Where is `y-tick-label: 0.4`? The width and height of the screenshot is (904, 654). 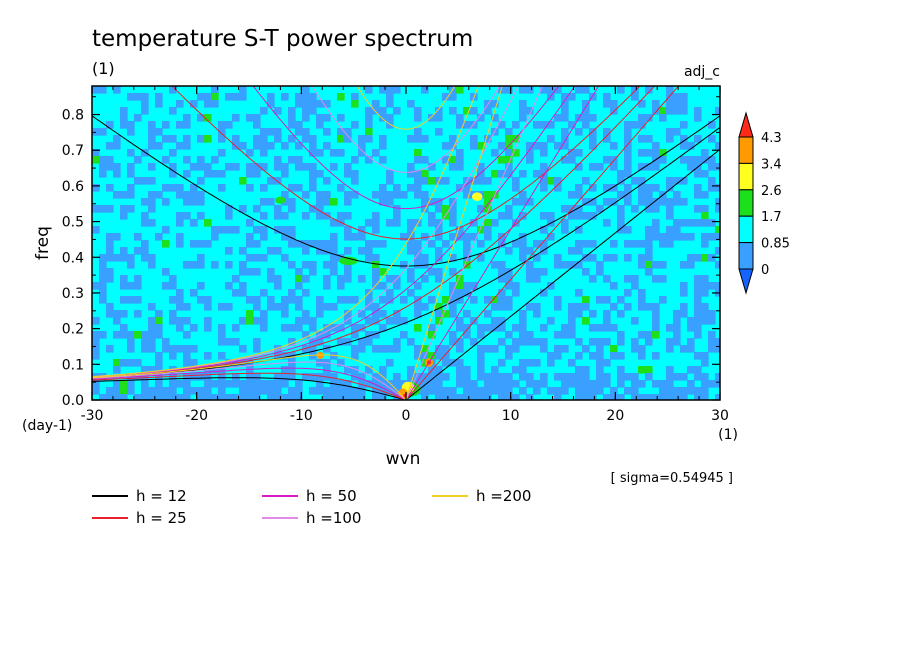
y-tick-label: 0.4 is located at coordinates (73, 258).